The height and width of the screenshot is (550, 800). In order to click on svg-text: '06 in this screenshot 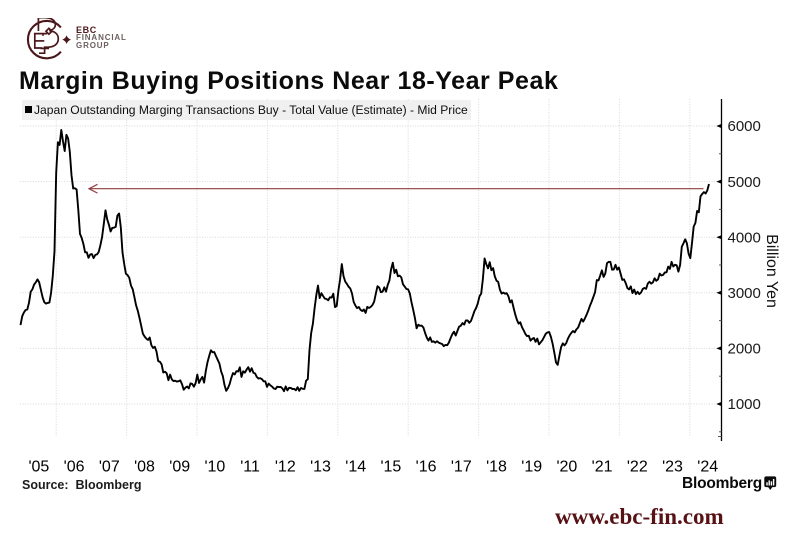, I will do `click(74, 467)`.